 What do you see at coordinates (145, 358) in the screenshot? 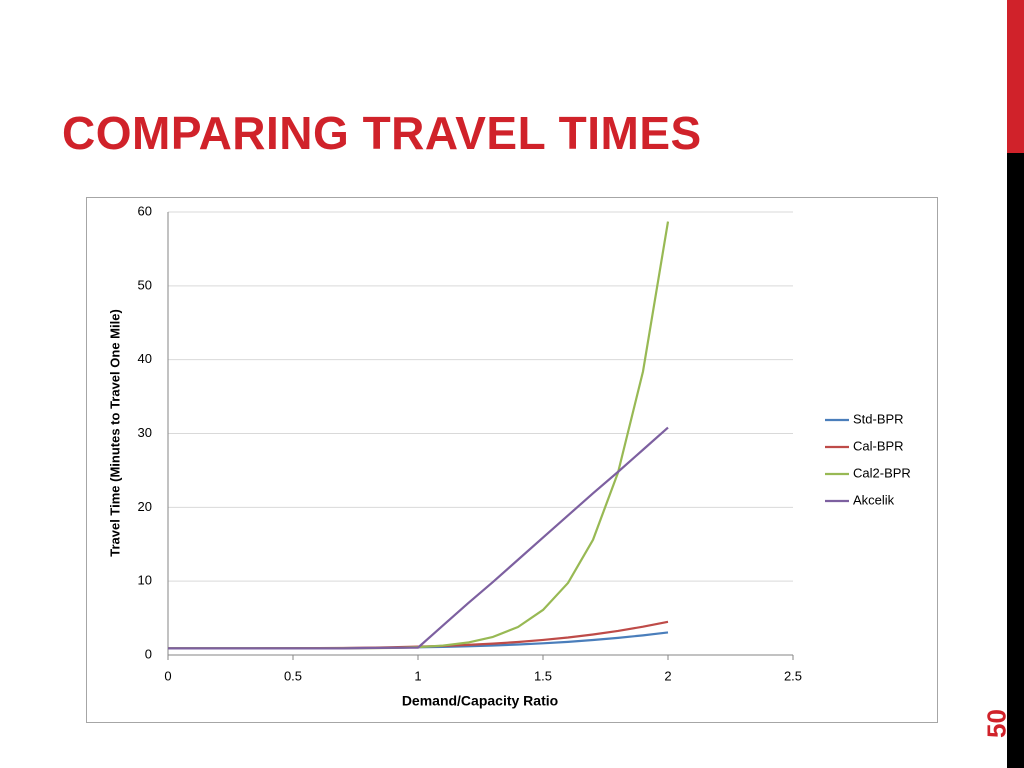
I see `y-tick-label: 40` at bounding box center [145, 358].